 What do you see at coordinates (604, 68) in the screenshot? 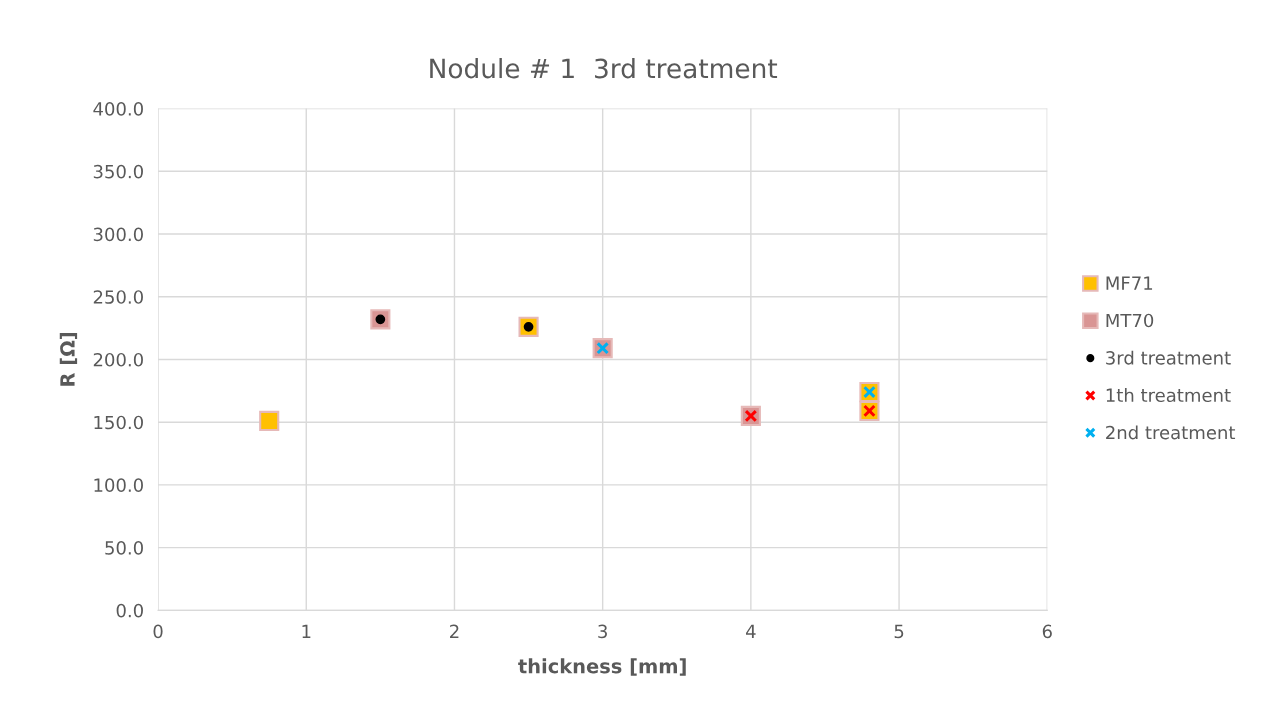
I see `chart-title: Nodule # 1 3rd treatment` at bounding box center [604, 68].